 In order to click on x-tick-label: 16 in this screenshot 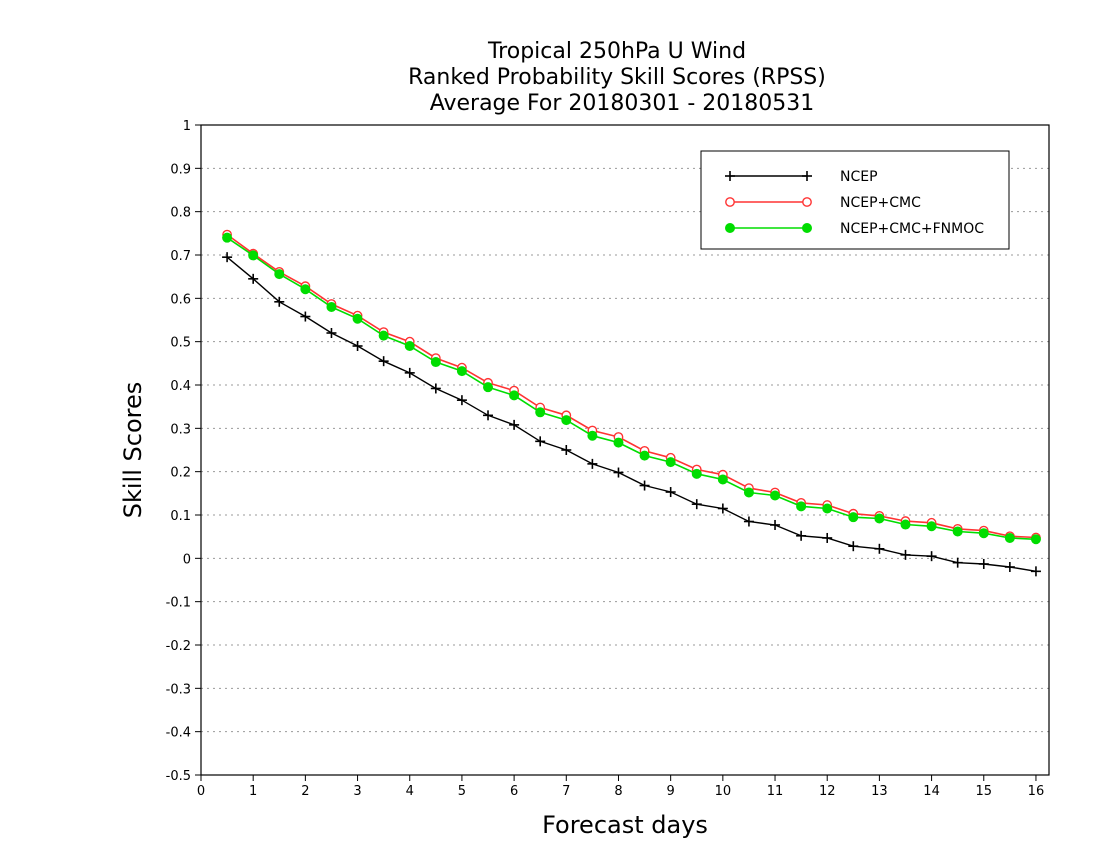, I will do `click(1036, 791)`.